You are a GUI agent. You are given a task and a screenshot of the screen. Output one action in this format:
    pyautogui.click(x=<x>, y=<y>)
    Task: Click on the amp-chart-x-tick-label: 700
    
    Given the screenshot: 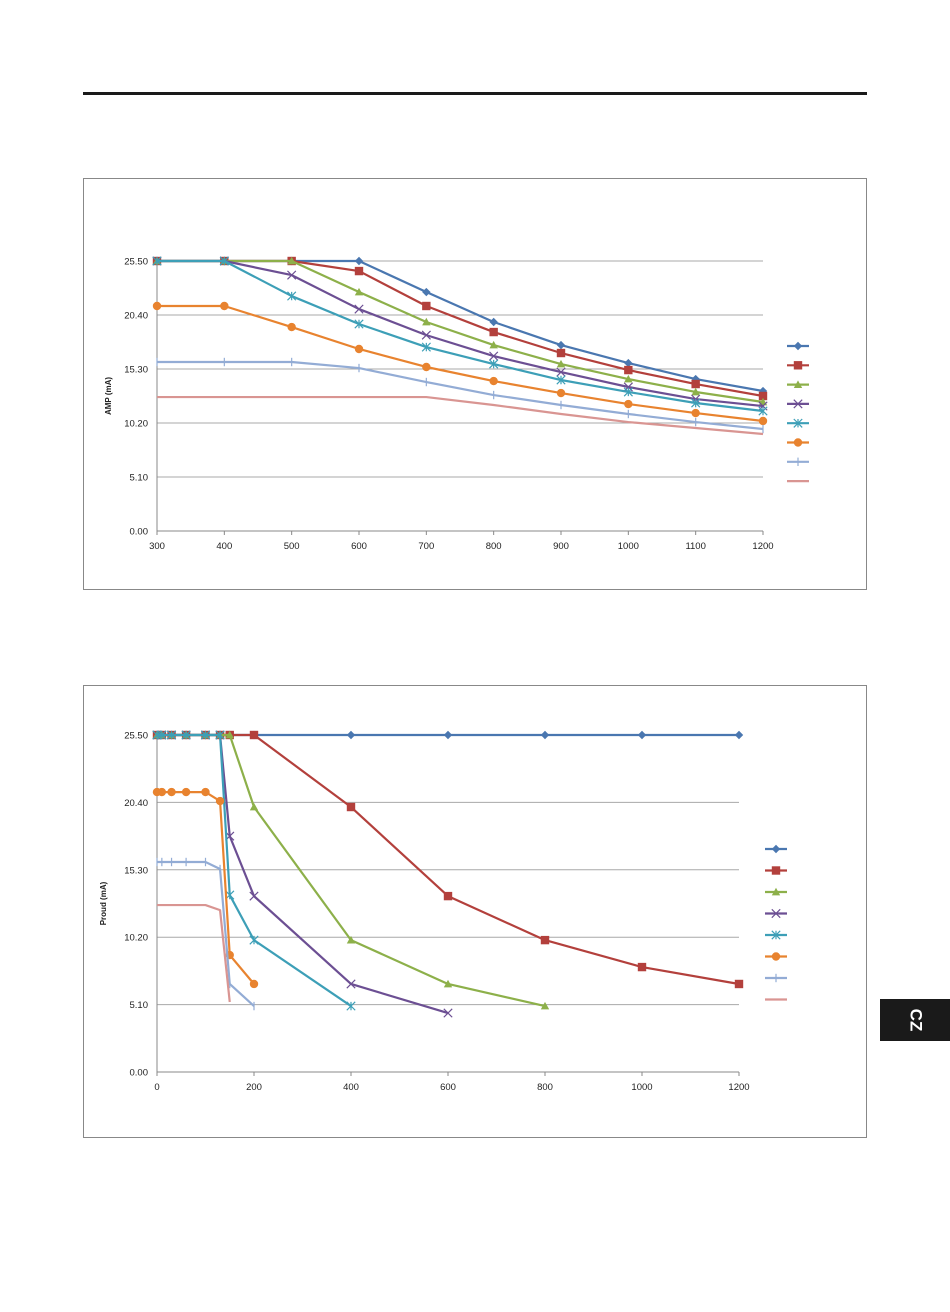 What is the action you would take?
    pyautogui.click(x=426, y=546)
    